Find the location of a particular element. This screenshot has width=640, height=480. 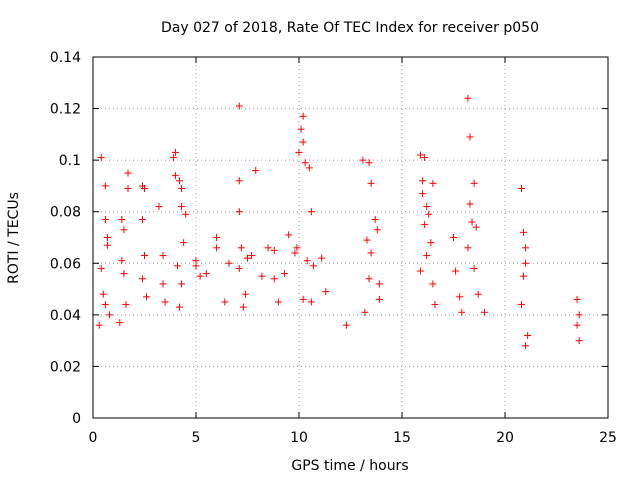

y-tick-label: 0.06 is located at coordinates (65, 264).